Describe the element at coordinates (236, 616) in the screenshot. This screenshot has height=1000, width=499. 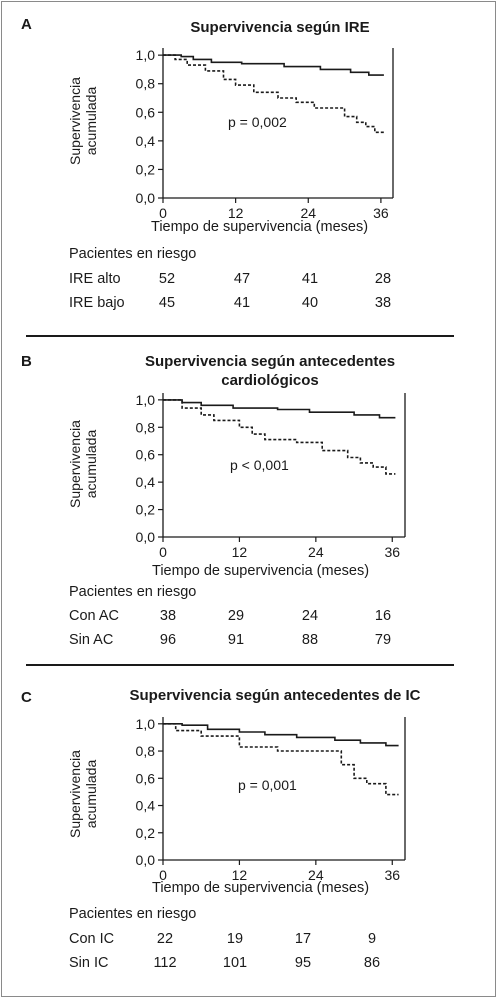
I see `risk-value: 29` at that location.